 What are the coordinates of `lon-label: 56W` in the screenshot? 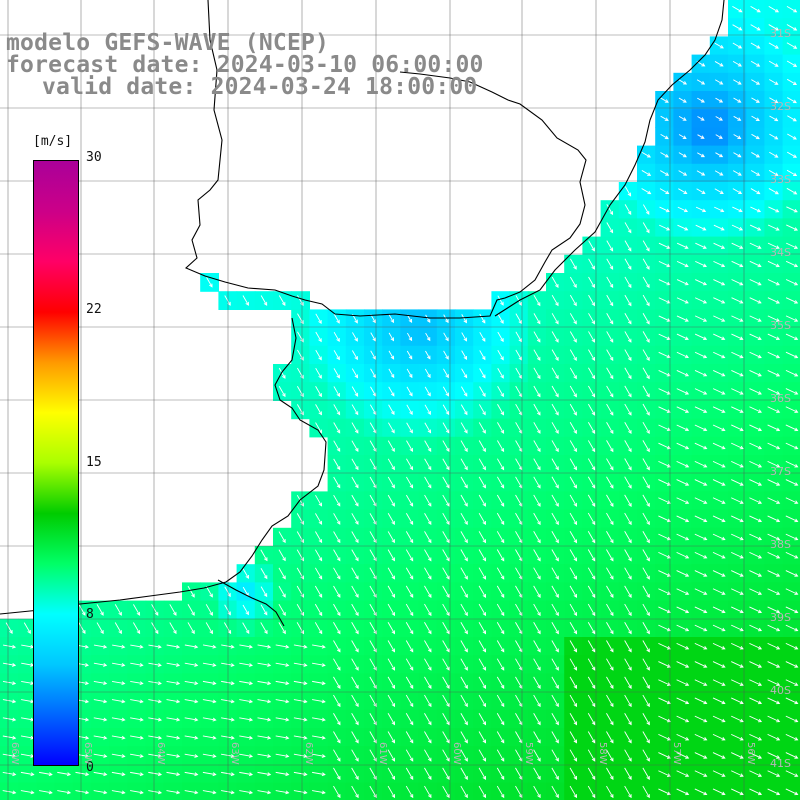 It's located at (750, 753).